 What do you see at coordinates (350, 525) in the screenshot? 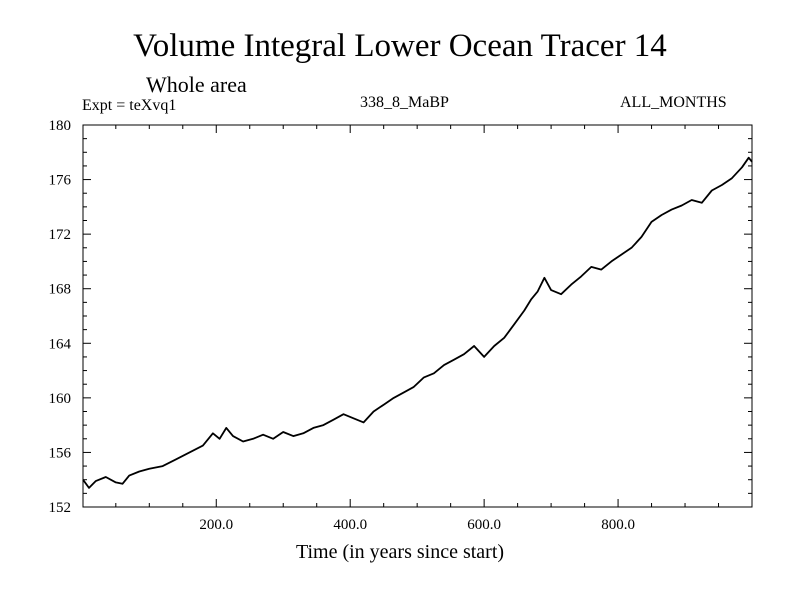
I see `x-tick-label: 400.0` at bounding box center [350, 525].